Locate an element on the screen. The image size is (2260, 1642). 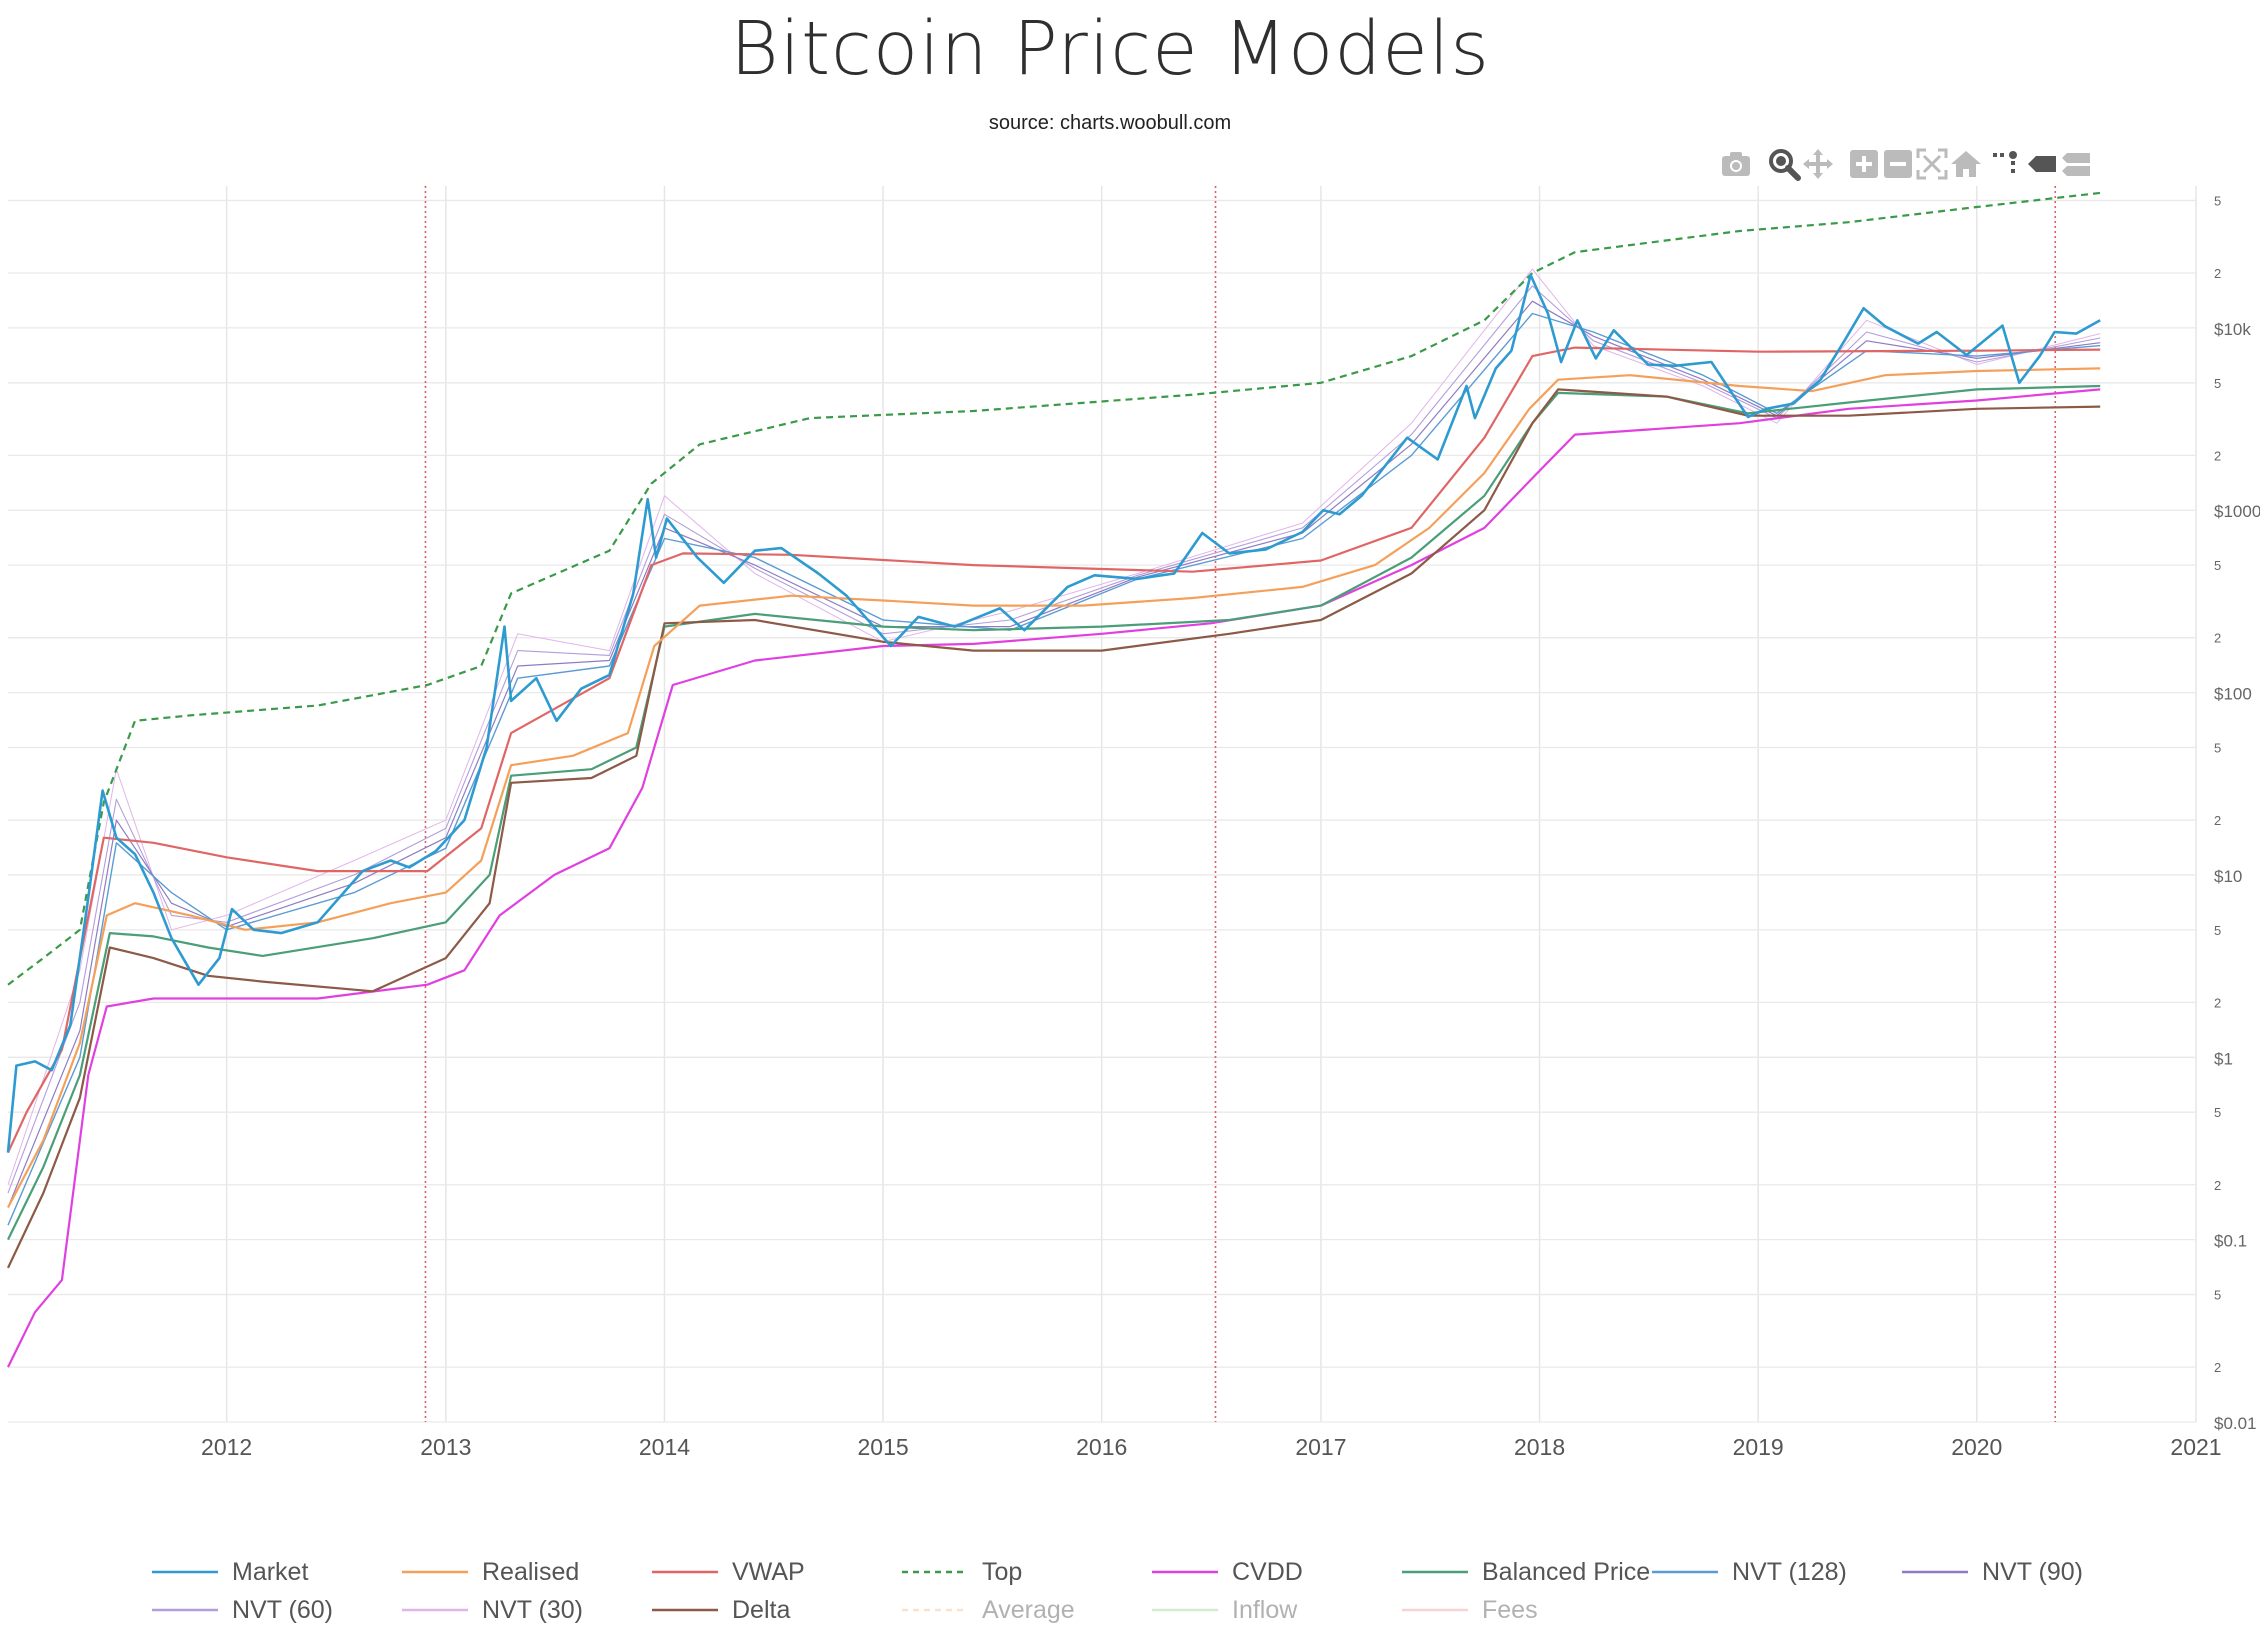
x-tick-label: 2015 is located at coordinates (882, 1447).